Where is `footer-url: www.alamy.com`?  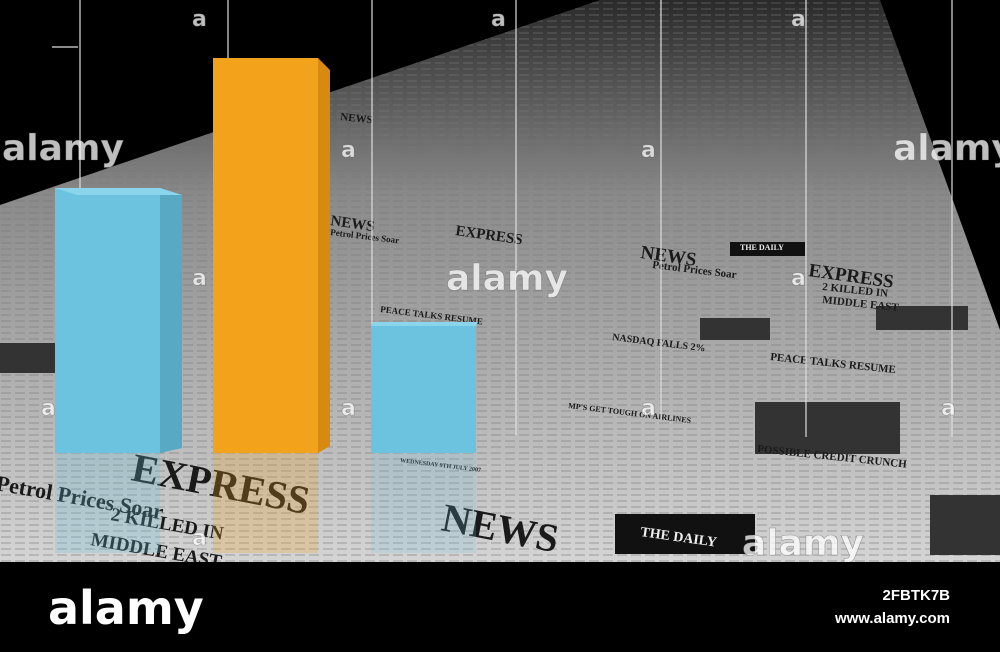 footer-url: www.alamy.com is located at coordinates (892, 618).